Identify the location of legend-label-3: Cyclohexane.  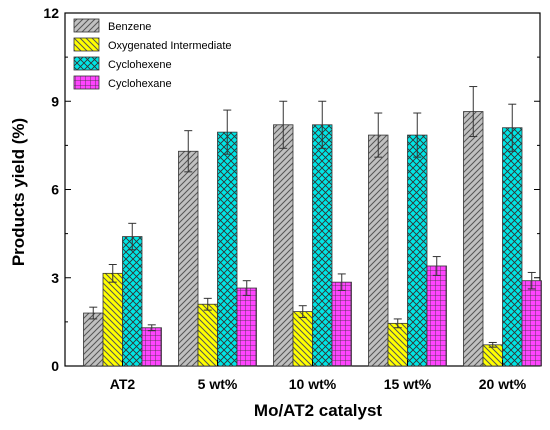
(140, 84).